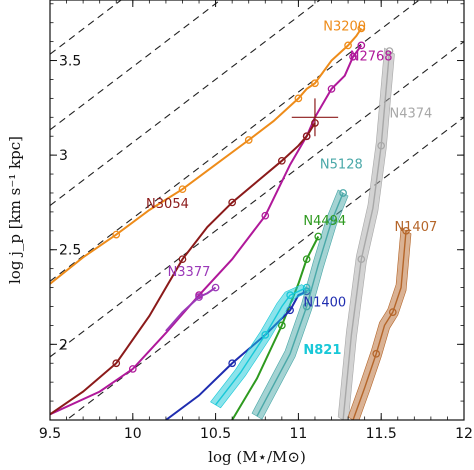  What do you see at coordinates (324, 221) in the screenshot?
I see `series-label-n4494: N4494` at bounding box center [324, 221].